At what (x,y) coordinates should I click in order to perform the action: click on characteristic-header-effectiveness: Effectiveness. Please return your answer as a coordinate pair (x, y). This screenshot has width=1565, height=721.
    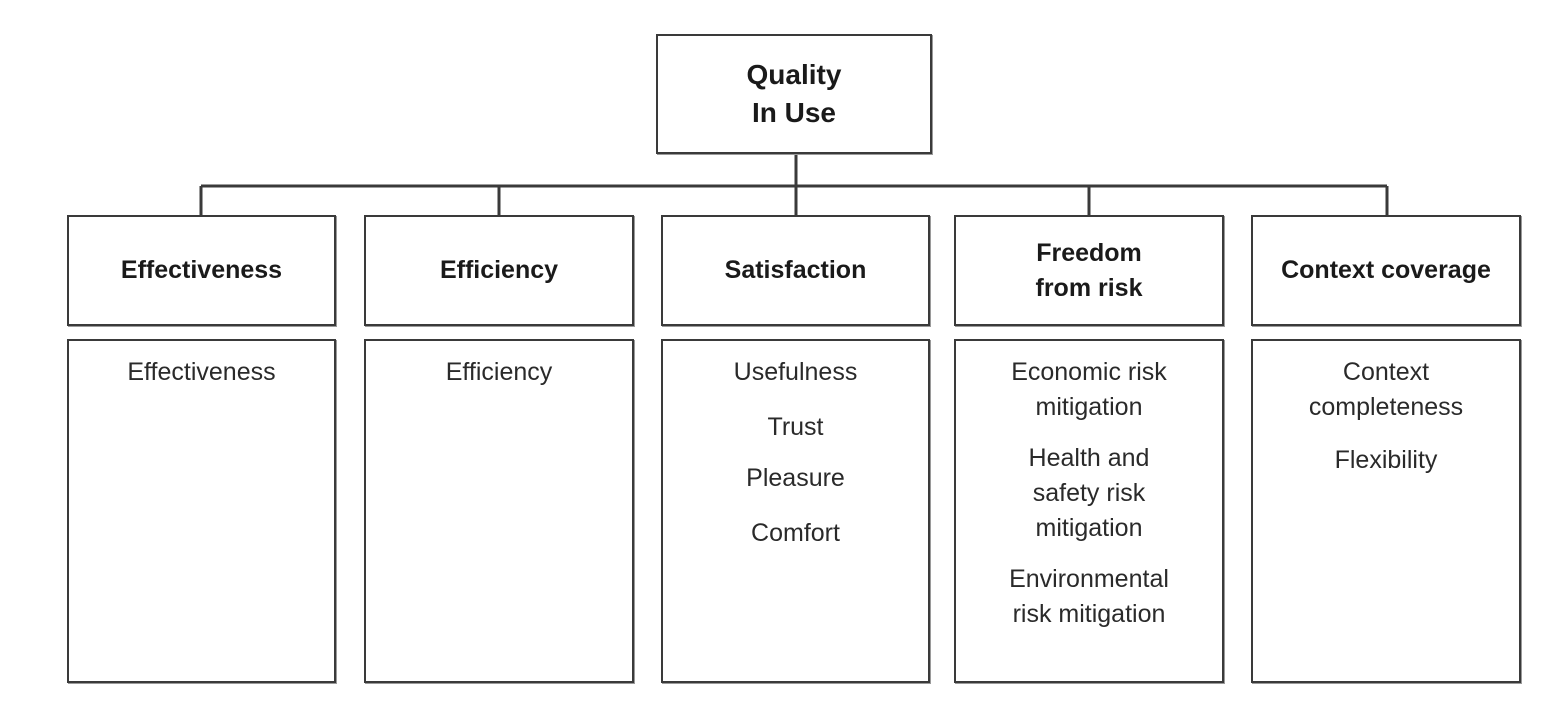
    Looking at the image, I should click on (201, 270).